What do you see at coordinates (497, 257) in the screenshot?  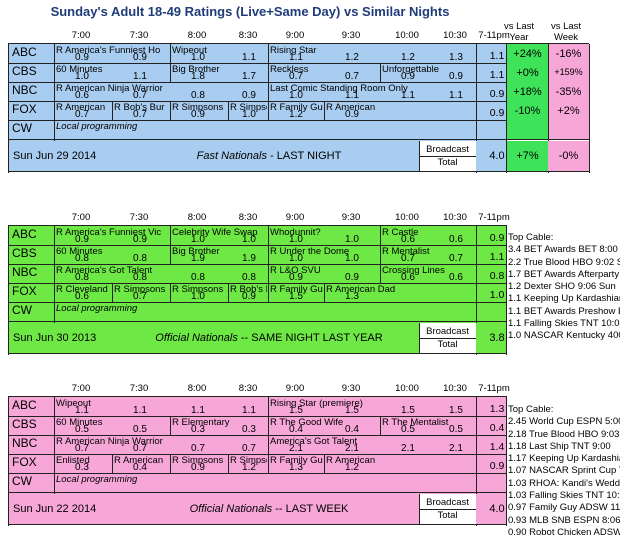 I see `timeslot-total: 1.1` at bounding box center [497, 257].